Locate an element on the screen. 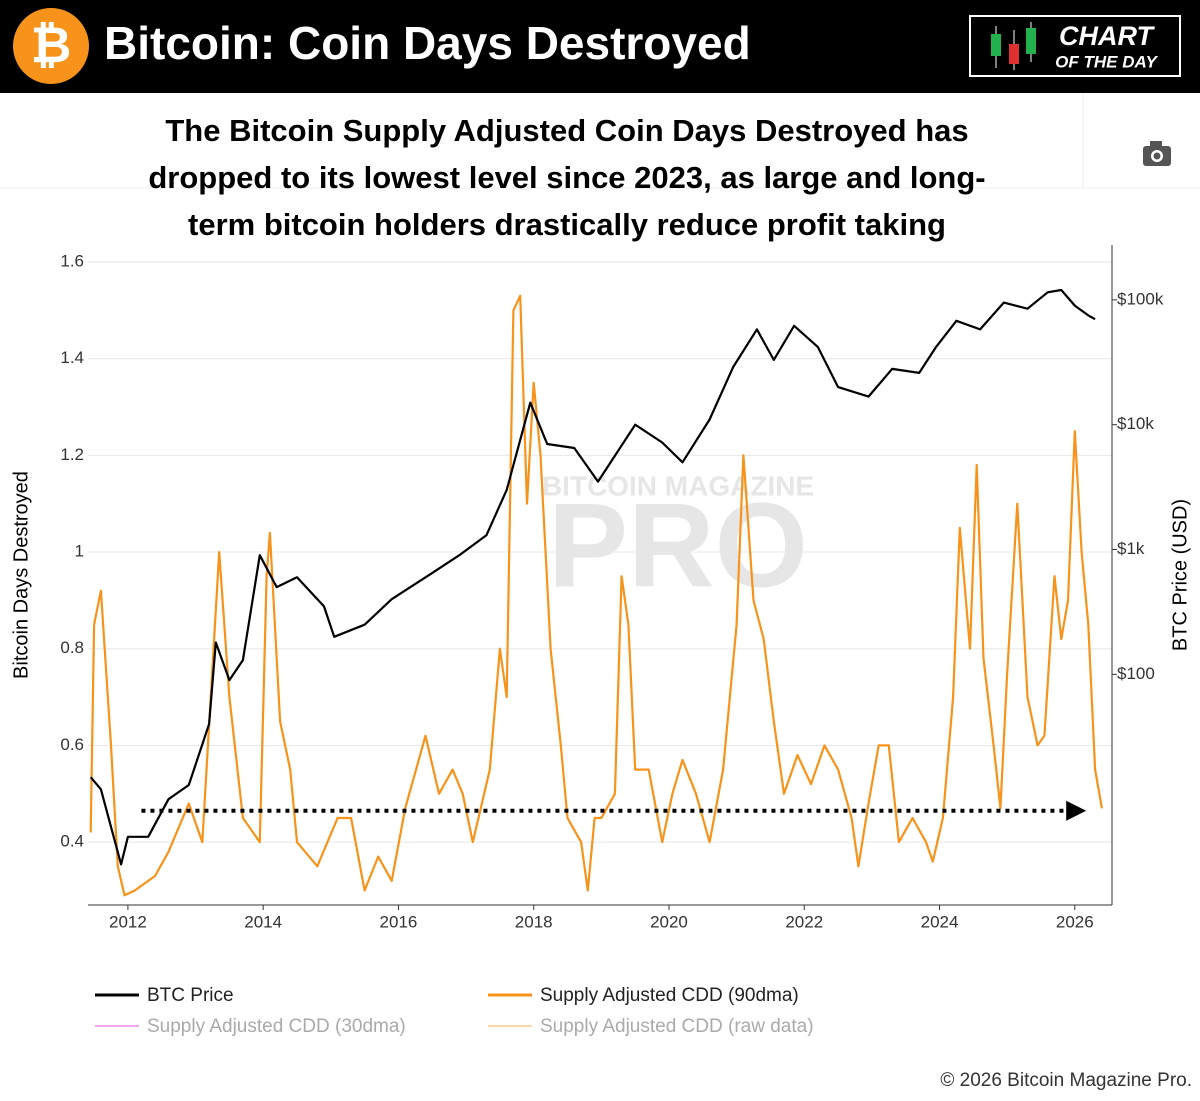  x-tick-label: 2020 is located at coordinates (669, 921).